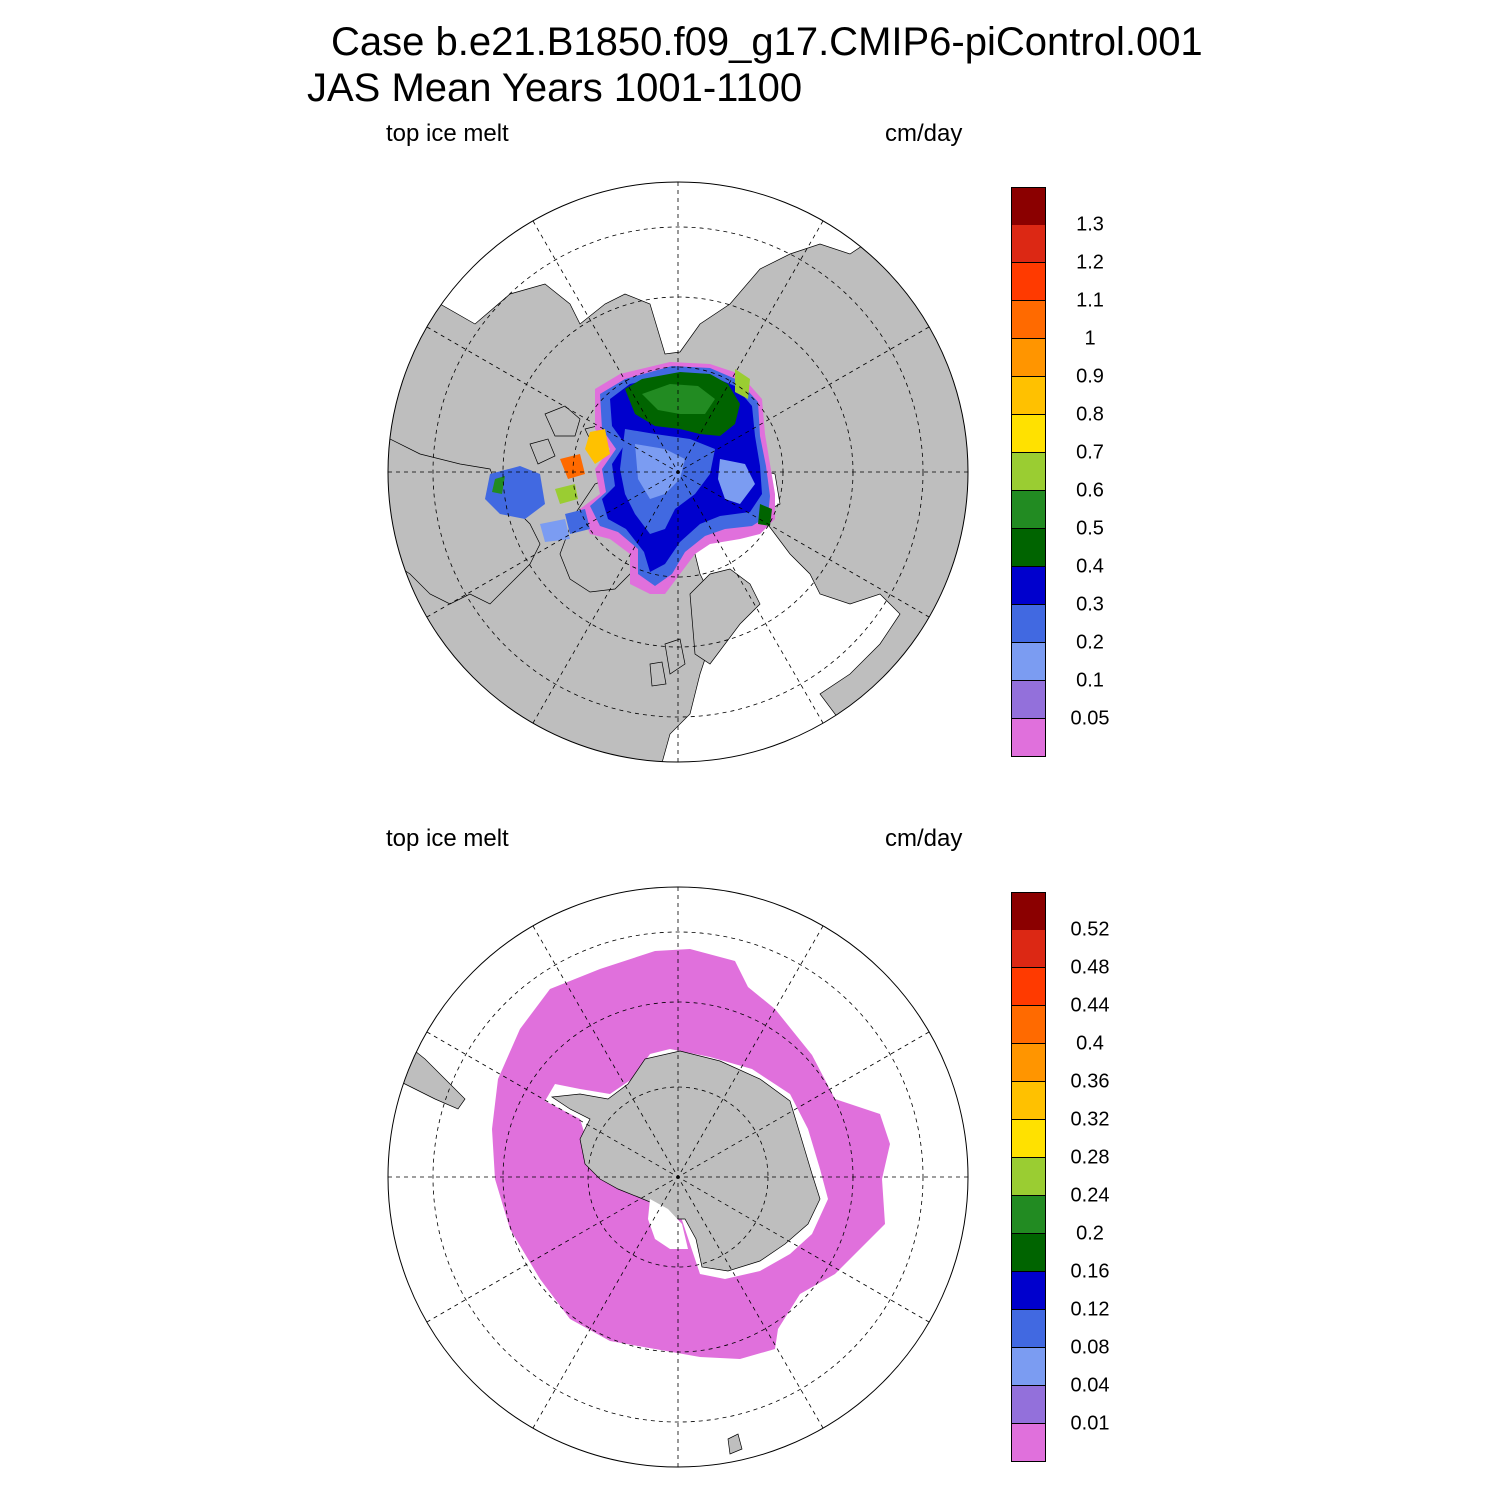 The width and height of the screenshot is (1500, 1500). What do you see at coordinates (555, 88) in the screenshot?
I see `title-line-2: JAS Mean Years 1001-1100` at bounding box center [555, 88].